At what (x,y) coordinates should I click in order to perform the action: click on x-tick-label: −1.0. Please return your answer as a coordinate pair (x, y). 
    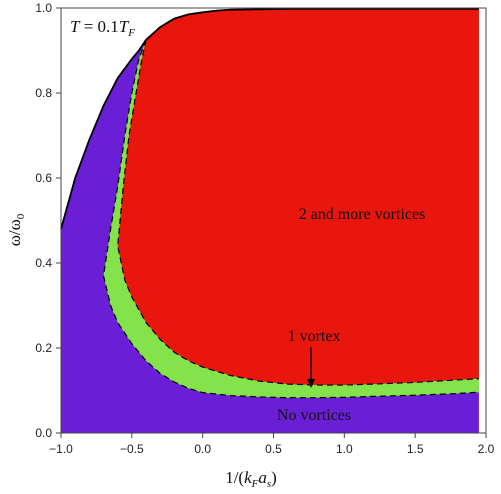
    Looking at the image, I should click on (61, 449).